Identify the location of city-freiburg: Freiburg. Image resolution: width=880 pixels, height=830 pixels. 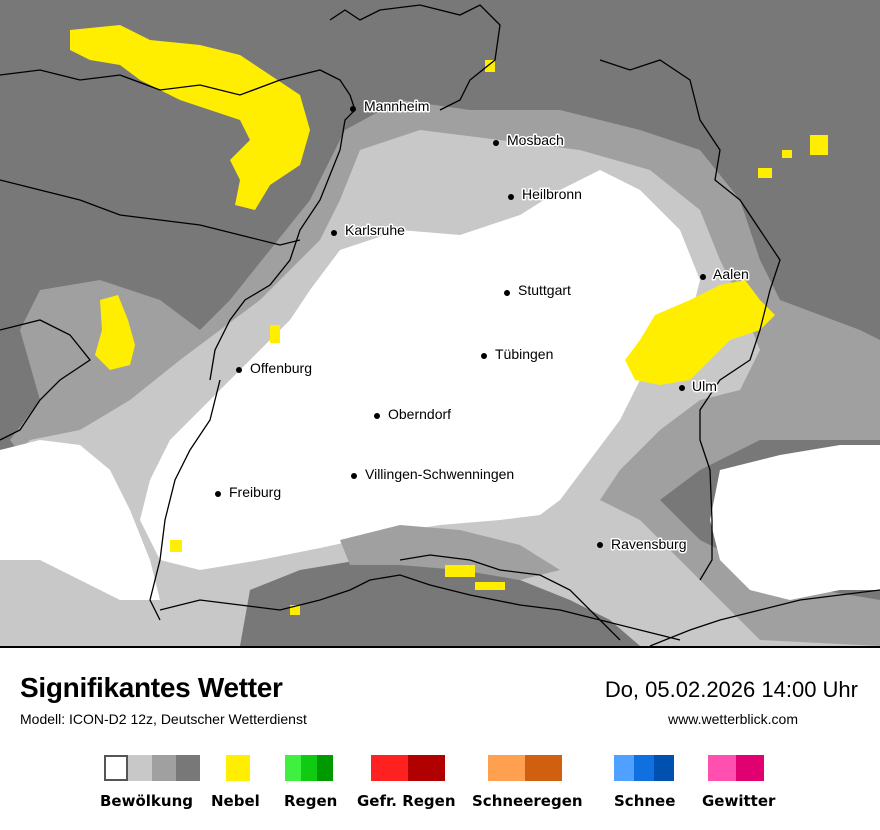
(249, 492).